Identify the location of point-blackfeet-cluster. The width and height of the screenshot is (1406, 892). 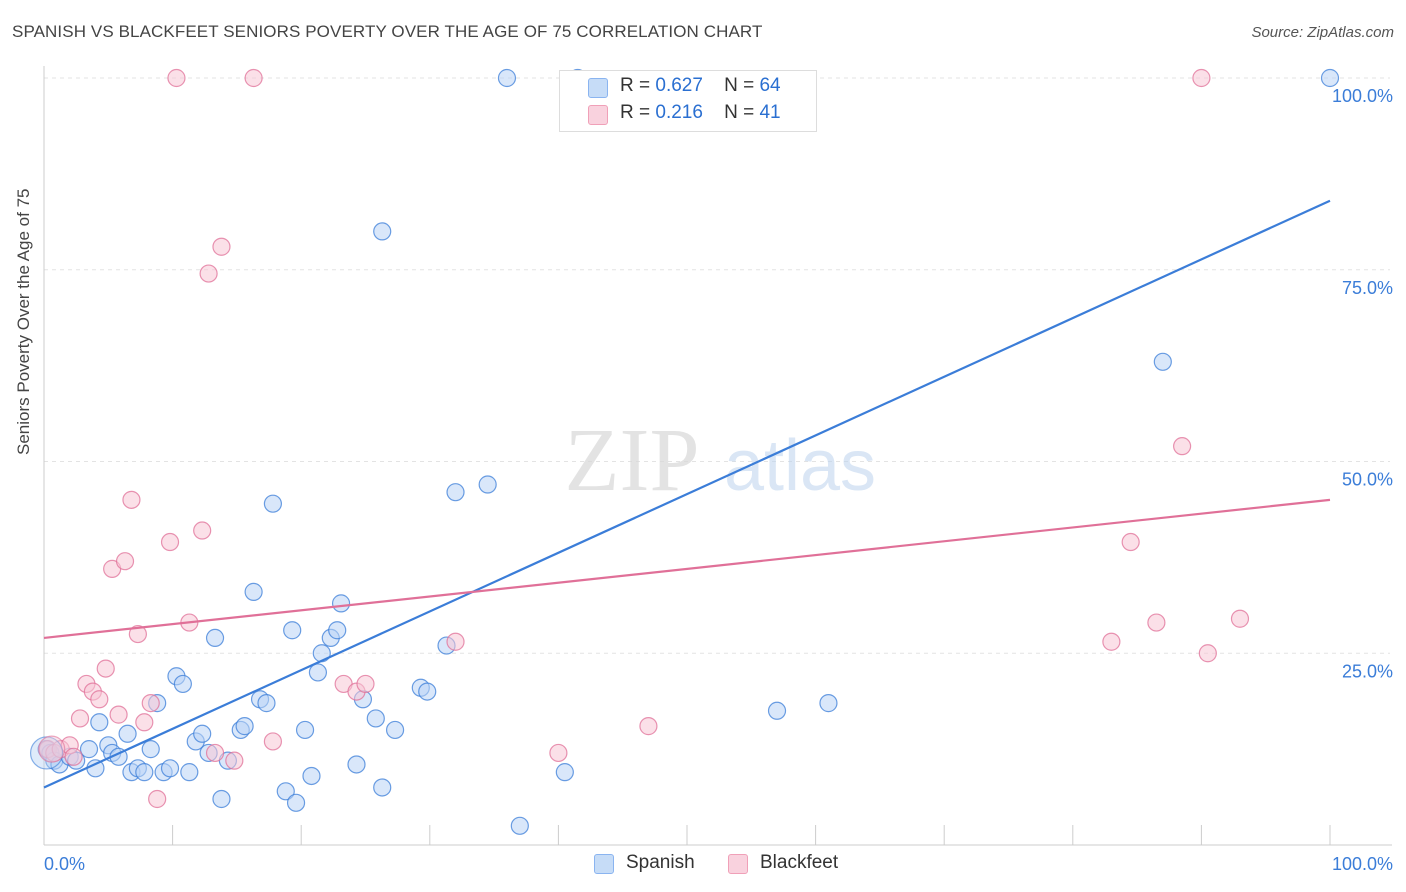
(52, 749).